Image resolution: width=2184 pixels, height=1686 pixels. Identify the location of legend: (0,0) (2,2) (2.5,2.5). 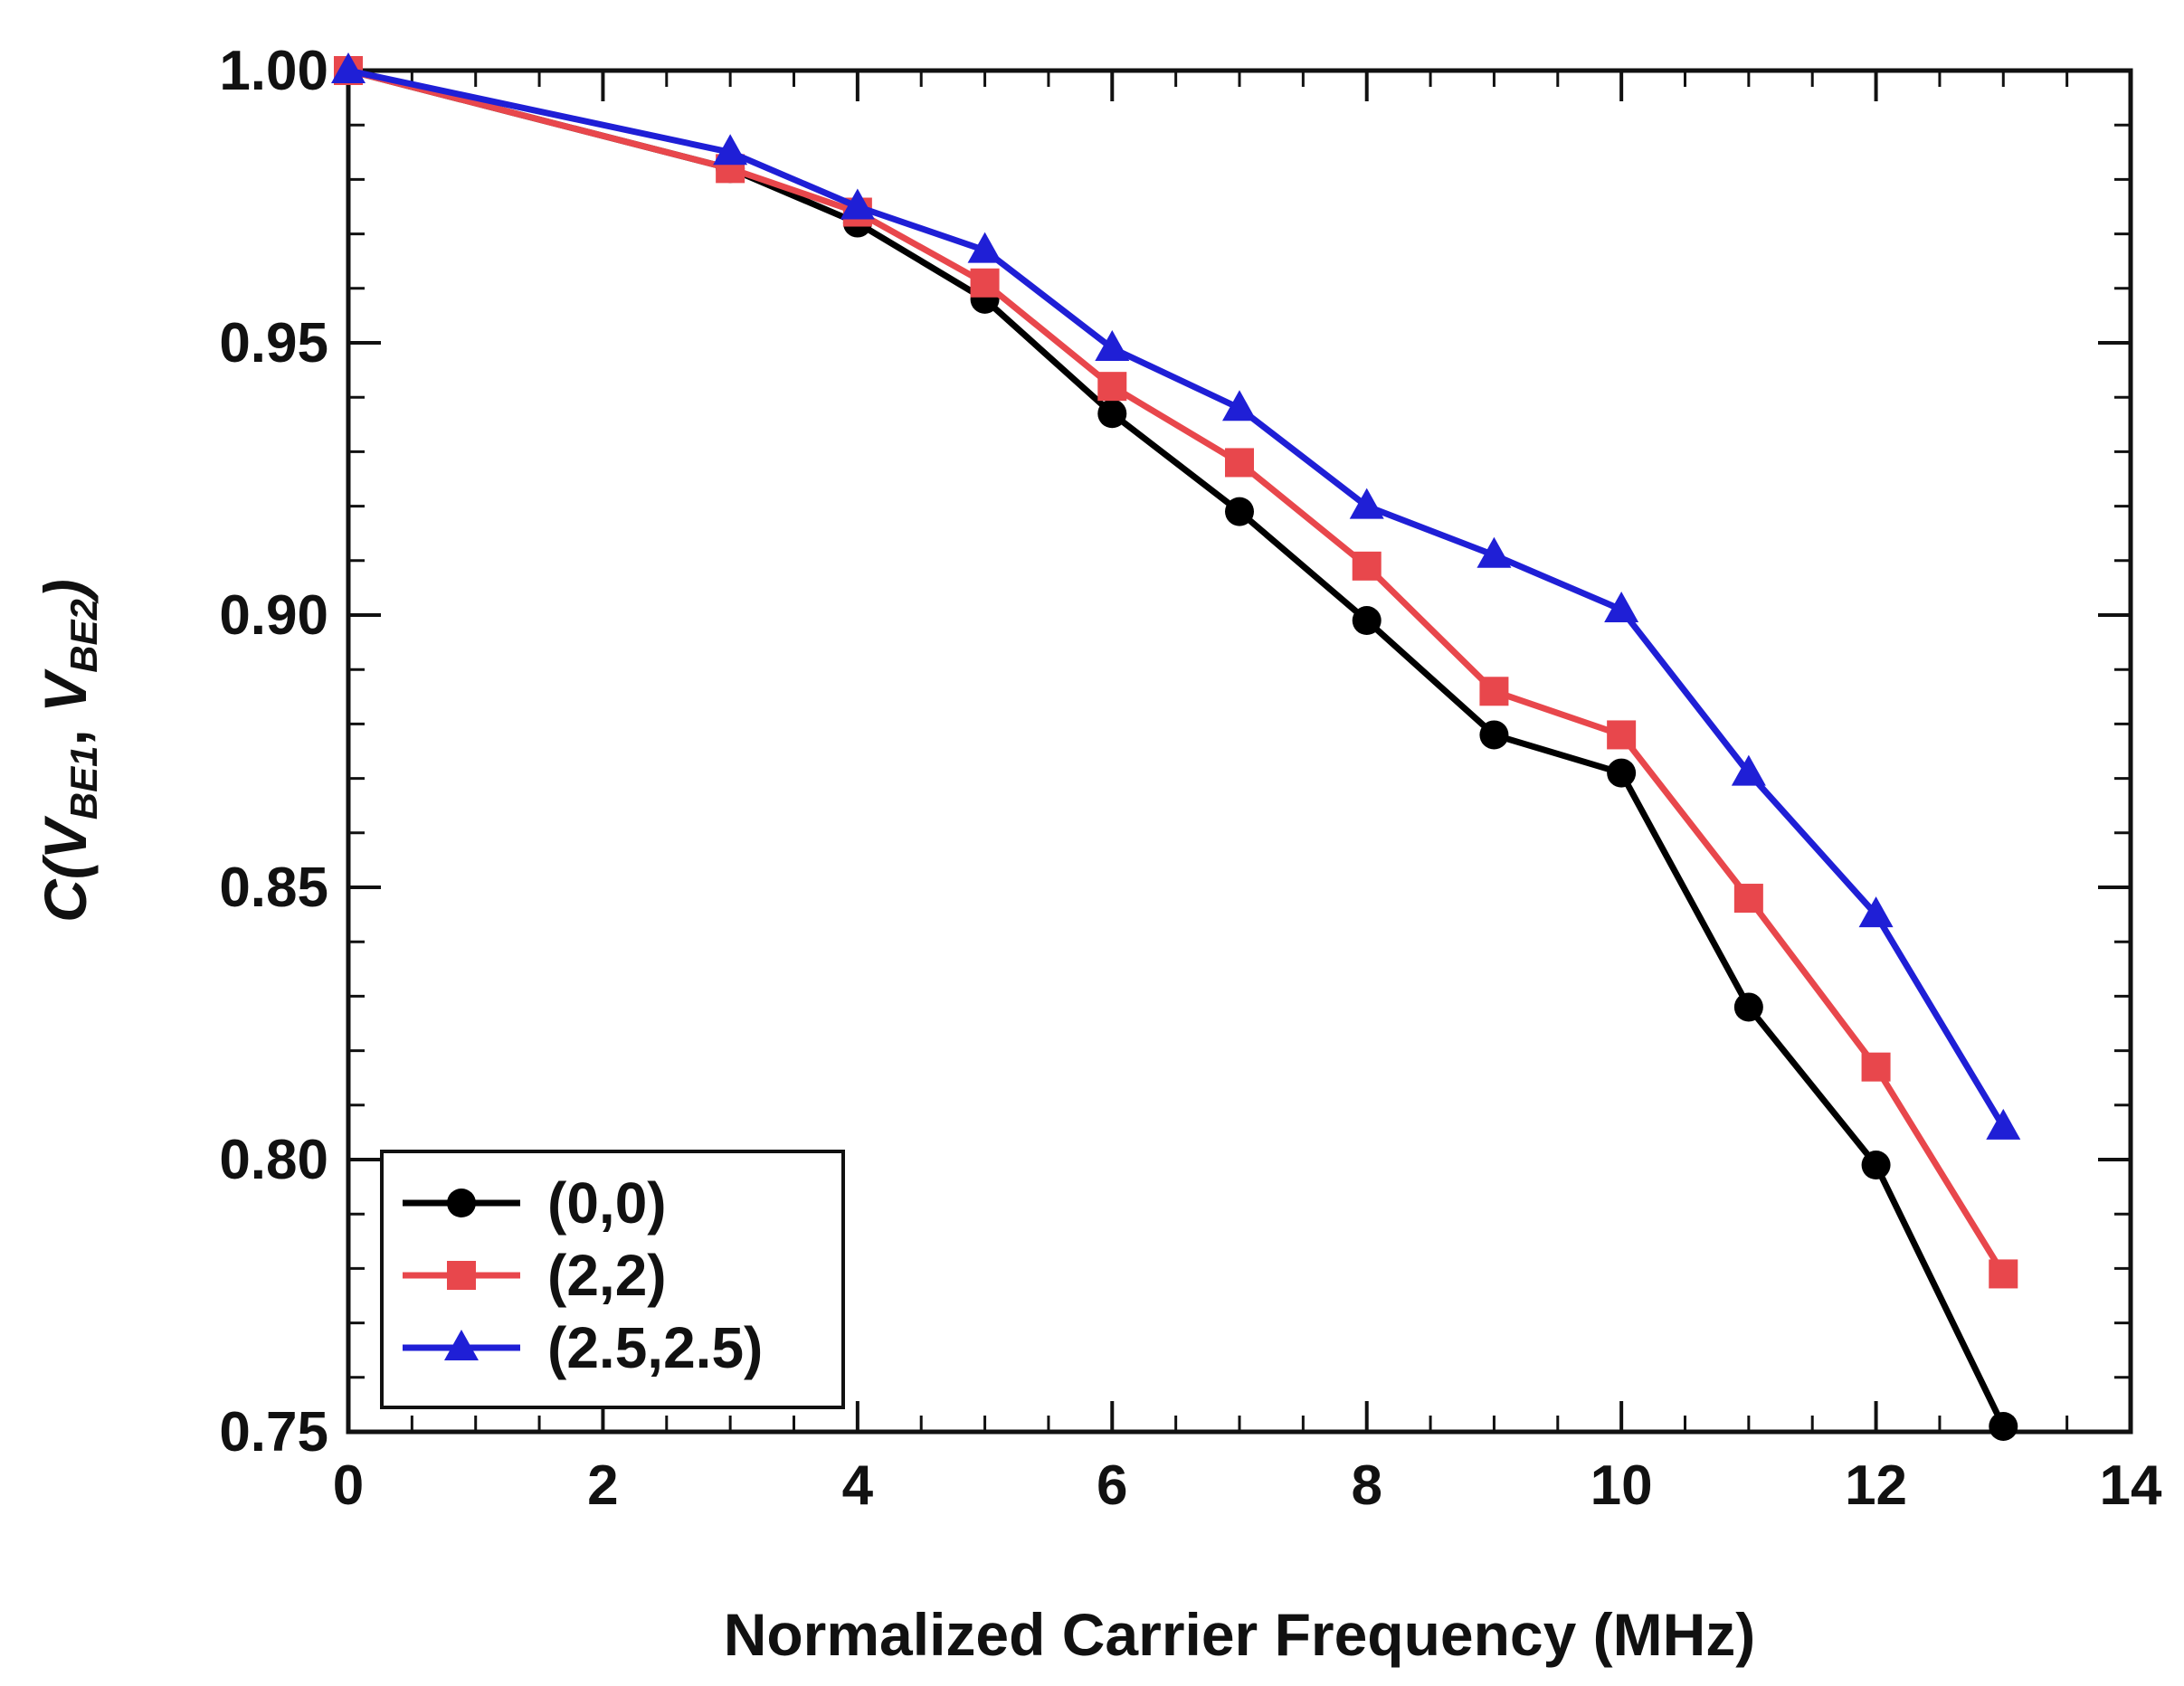
(612, 1279).